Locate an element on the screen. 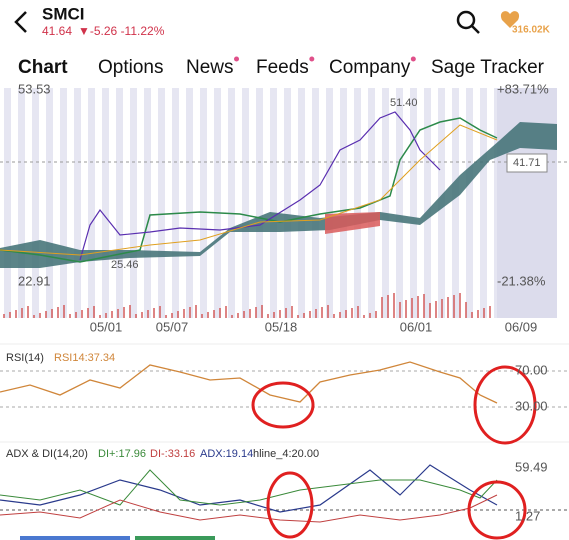  date-label: 06/01 is located at coordinates (416, 326).